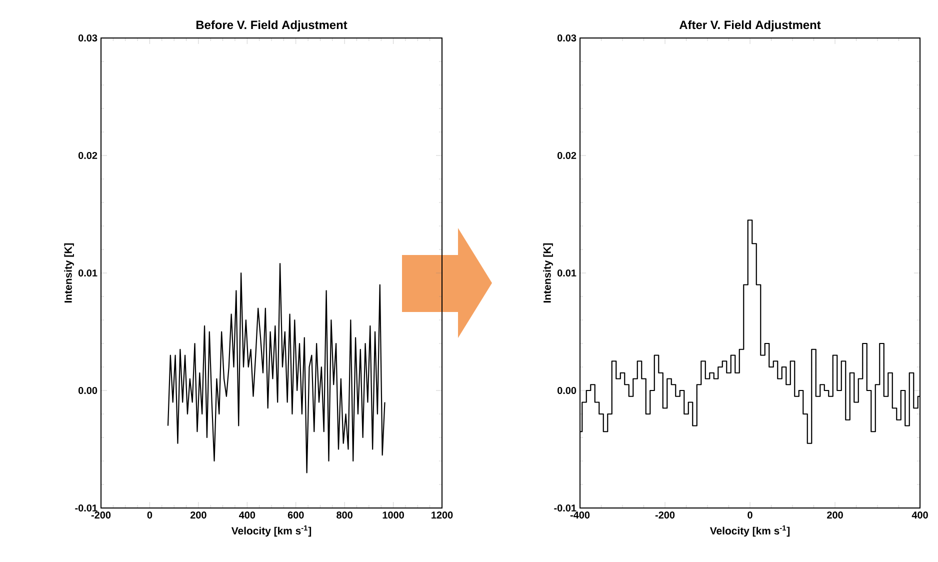 The image size is (938, 562). I want to click on chart-title: After V. Field Adjustment, so click(750, 26).